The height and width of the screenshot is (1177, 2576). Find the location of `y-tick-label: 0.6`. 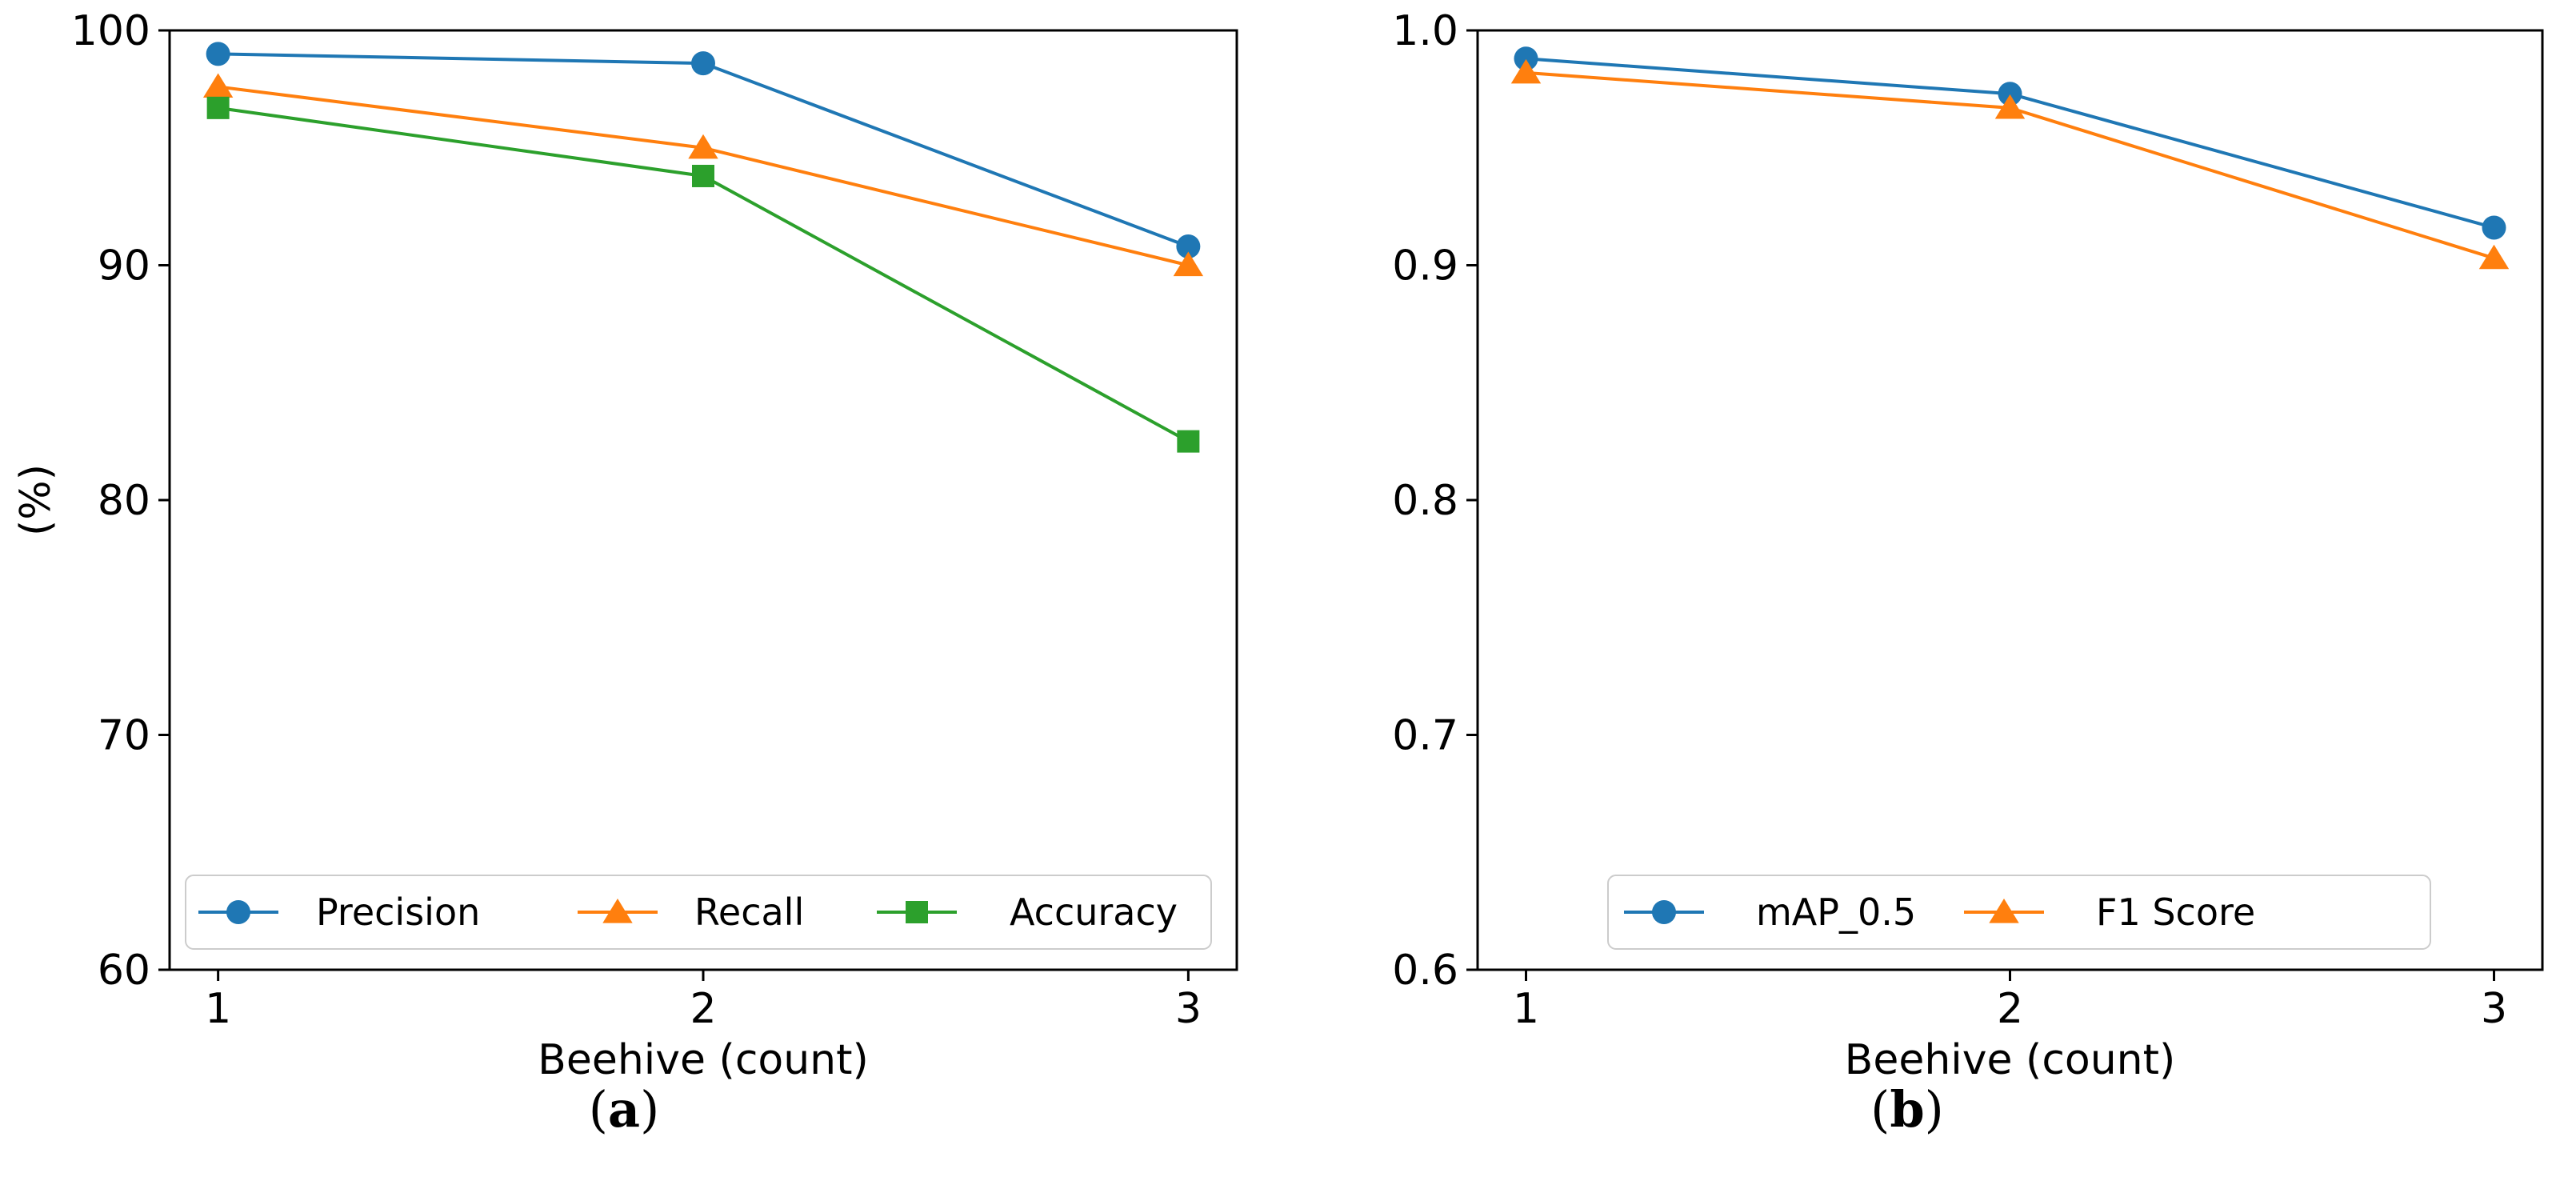

y-tick-label: 0.6 is located at coordinates (1425, 971).